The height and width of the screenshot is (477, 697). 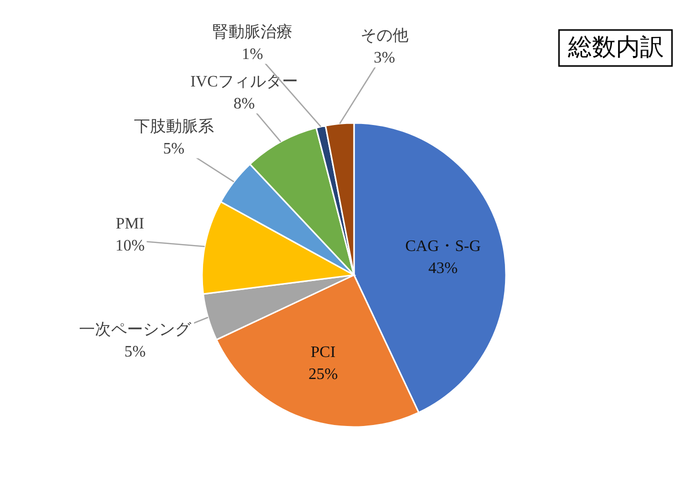 I want to click on slice-label: その他, so click(x=384, y=35).